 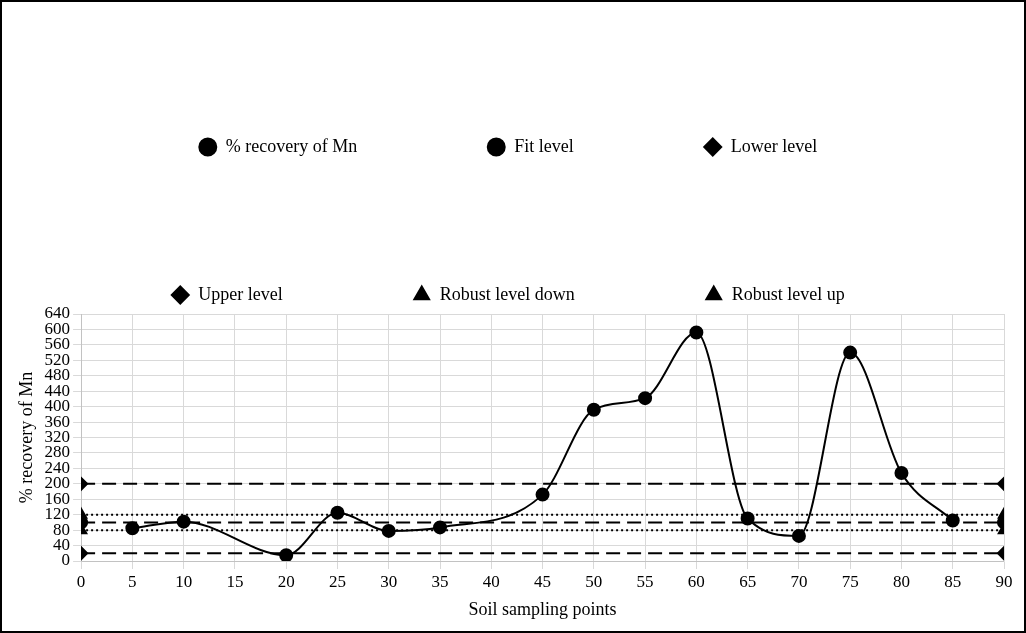 What do you see at coordinates (901, 581) in the screenshot?
I see `x-tick-label: 80` at bounding box center [901, 581].